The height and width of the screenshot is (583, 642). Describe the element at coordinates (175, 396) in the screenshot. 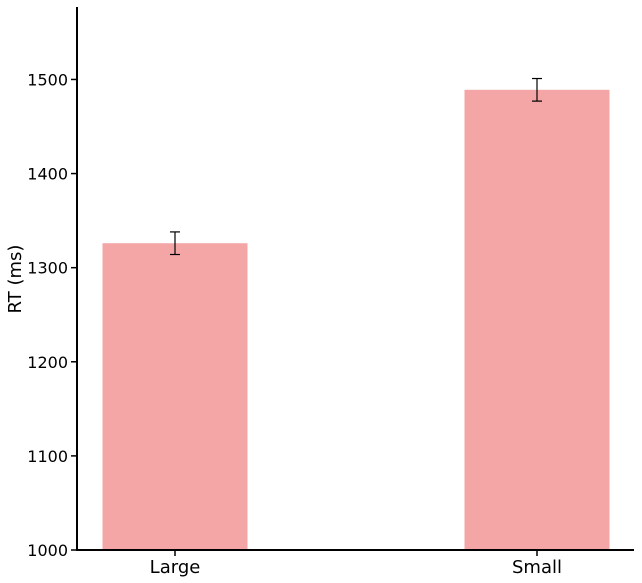

I see `bar-large` at that location.